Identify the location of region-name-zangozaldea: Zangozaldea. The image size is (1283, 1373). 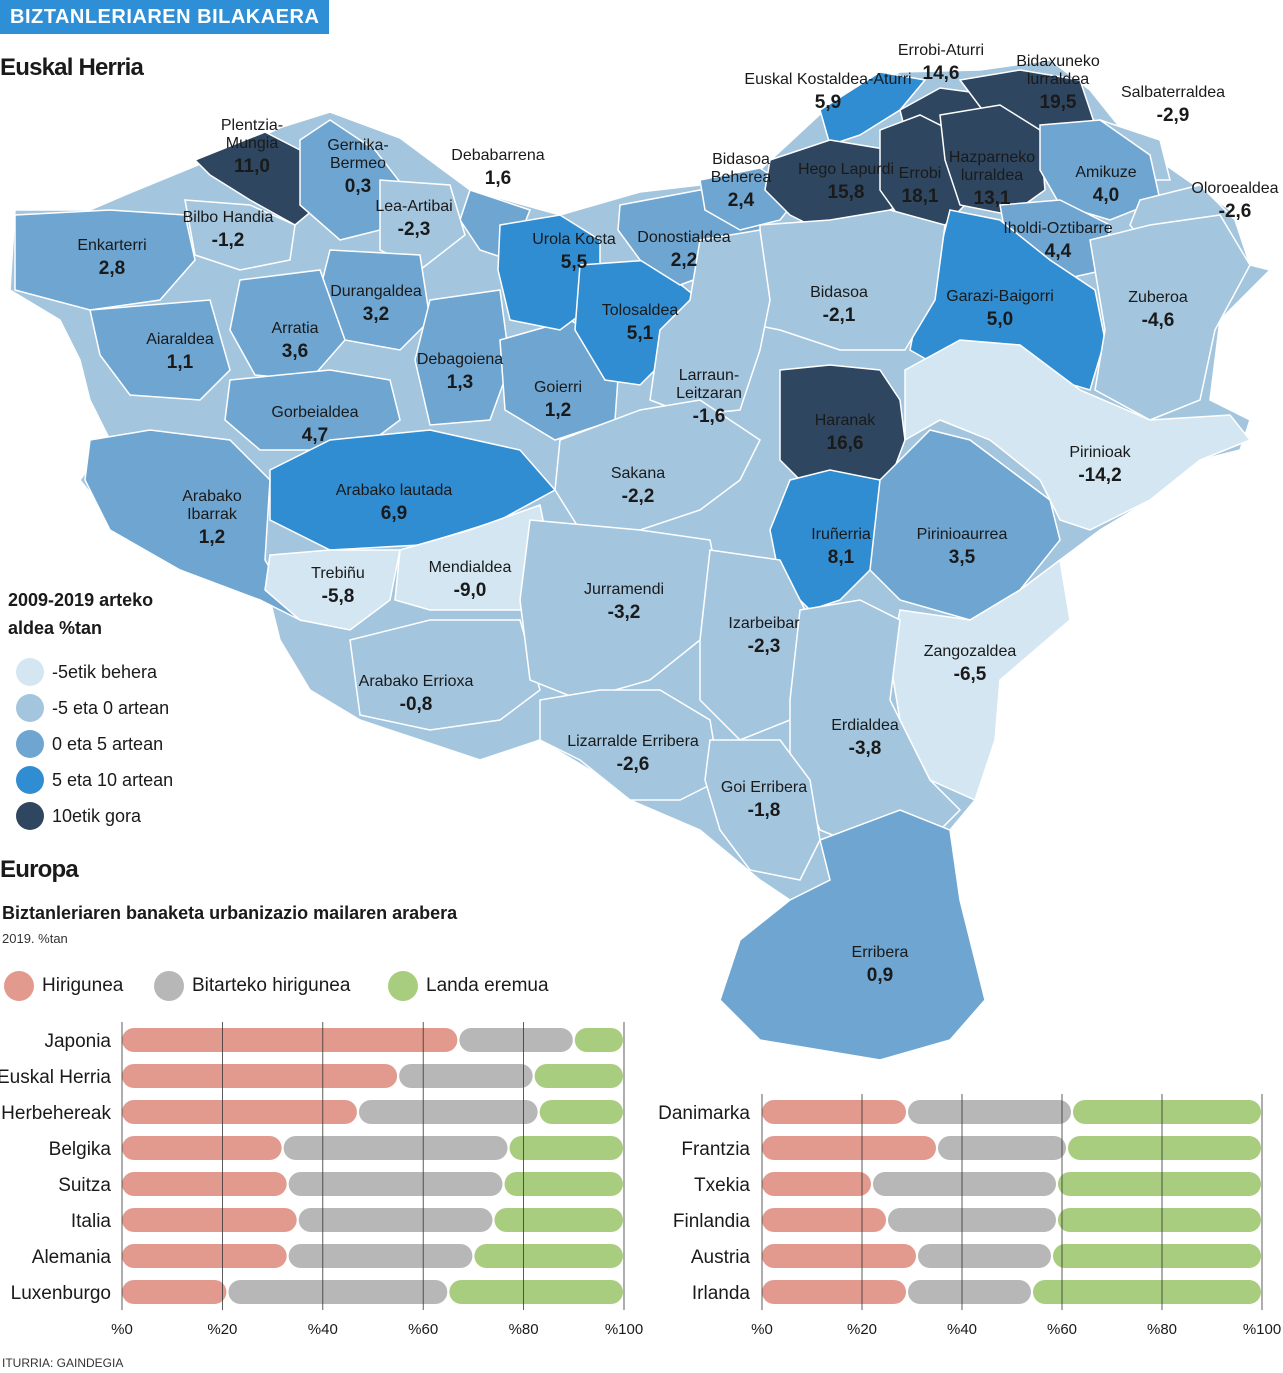
(970, 651).